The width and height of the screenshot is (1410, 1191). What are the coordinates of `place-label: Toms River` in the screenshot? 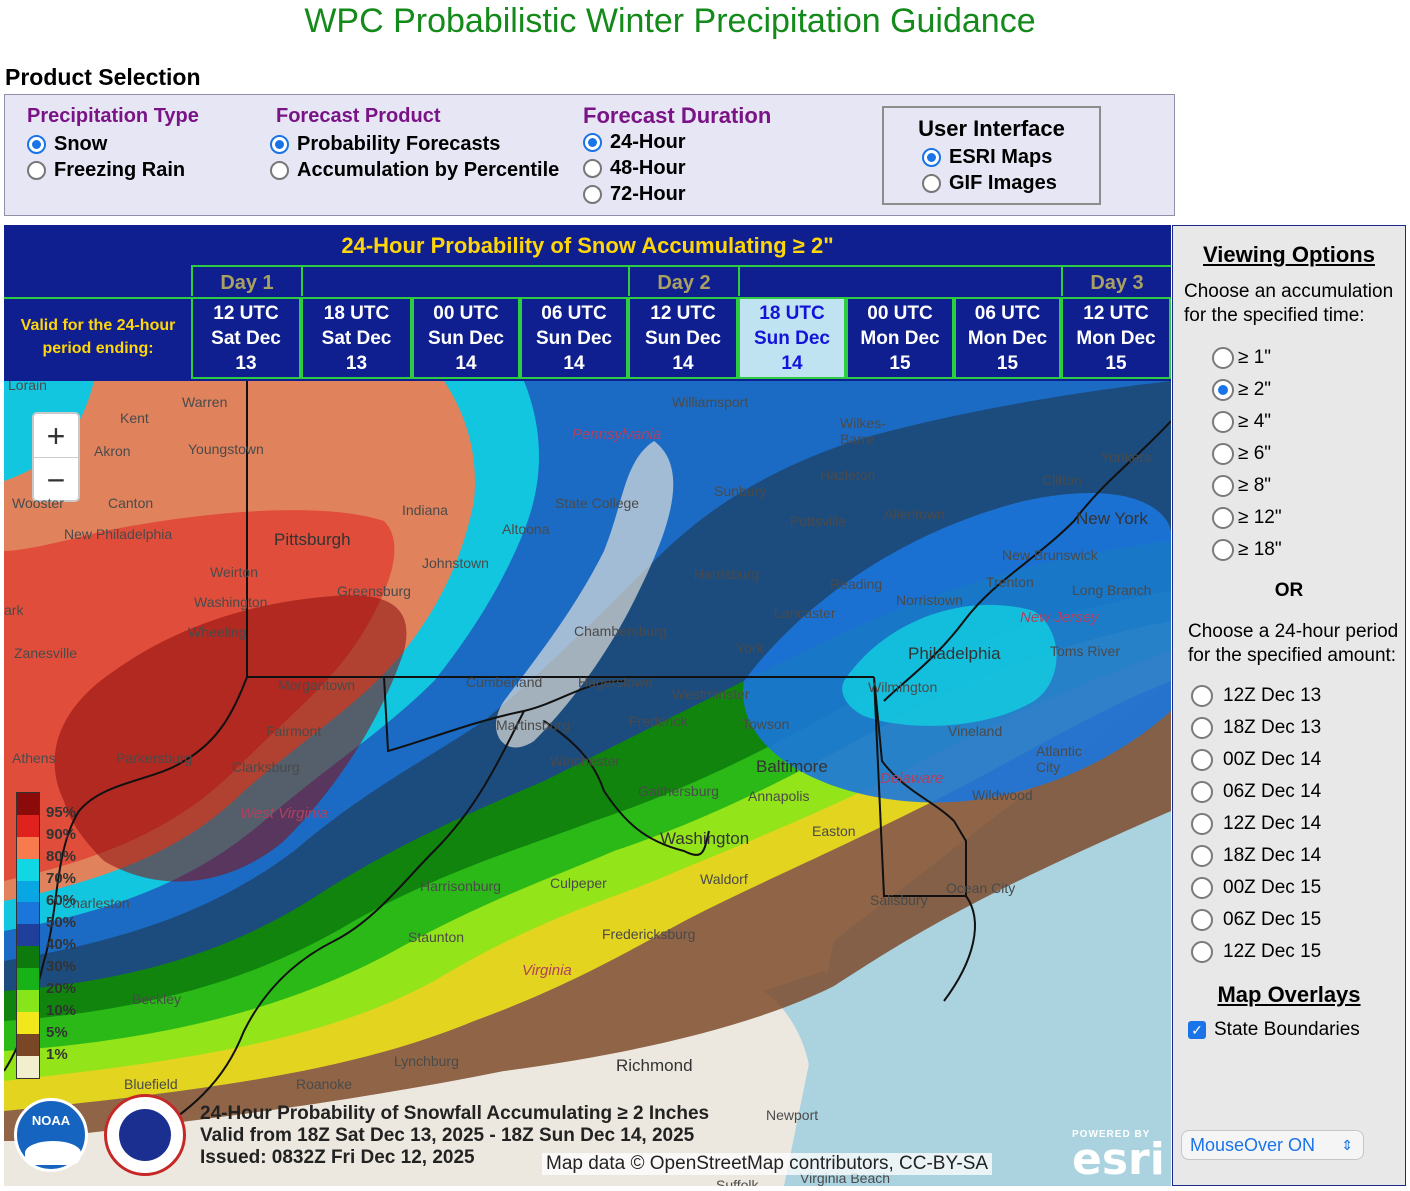 It's located at (1085, 651).